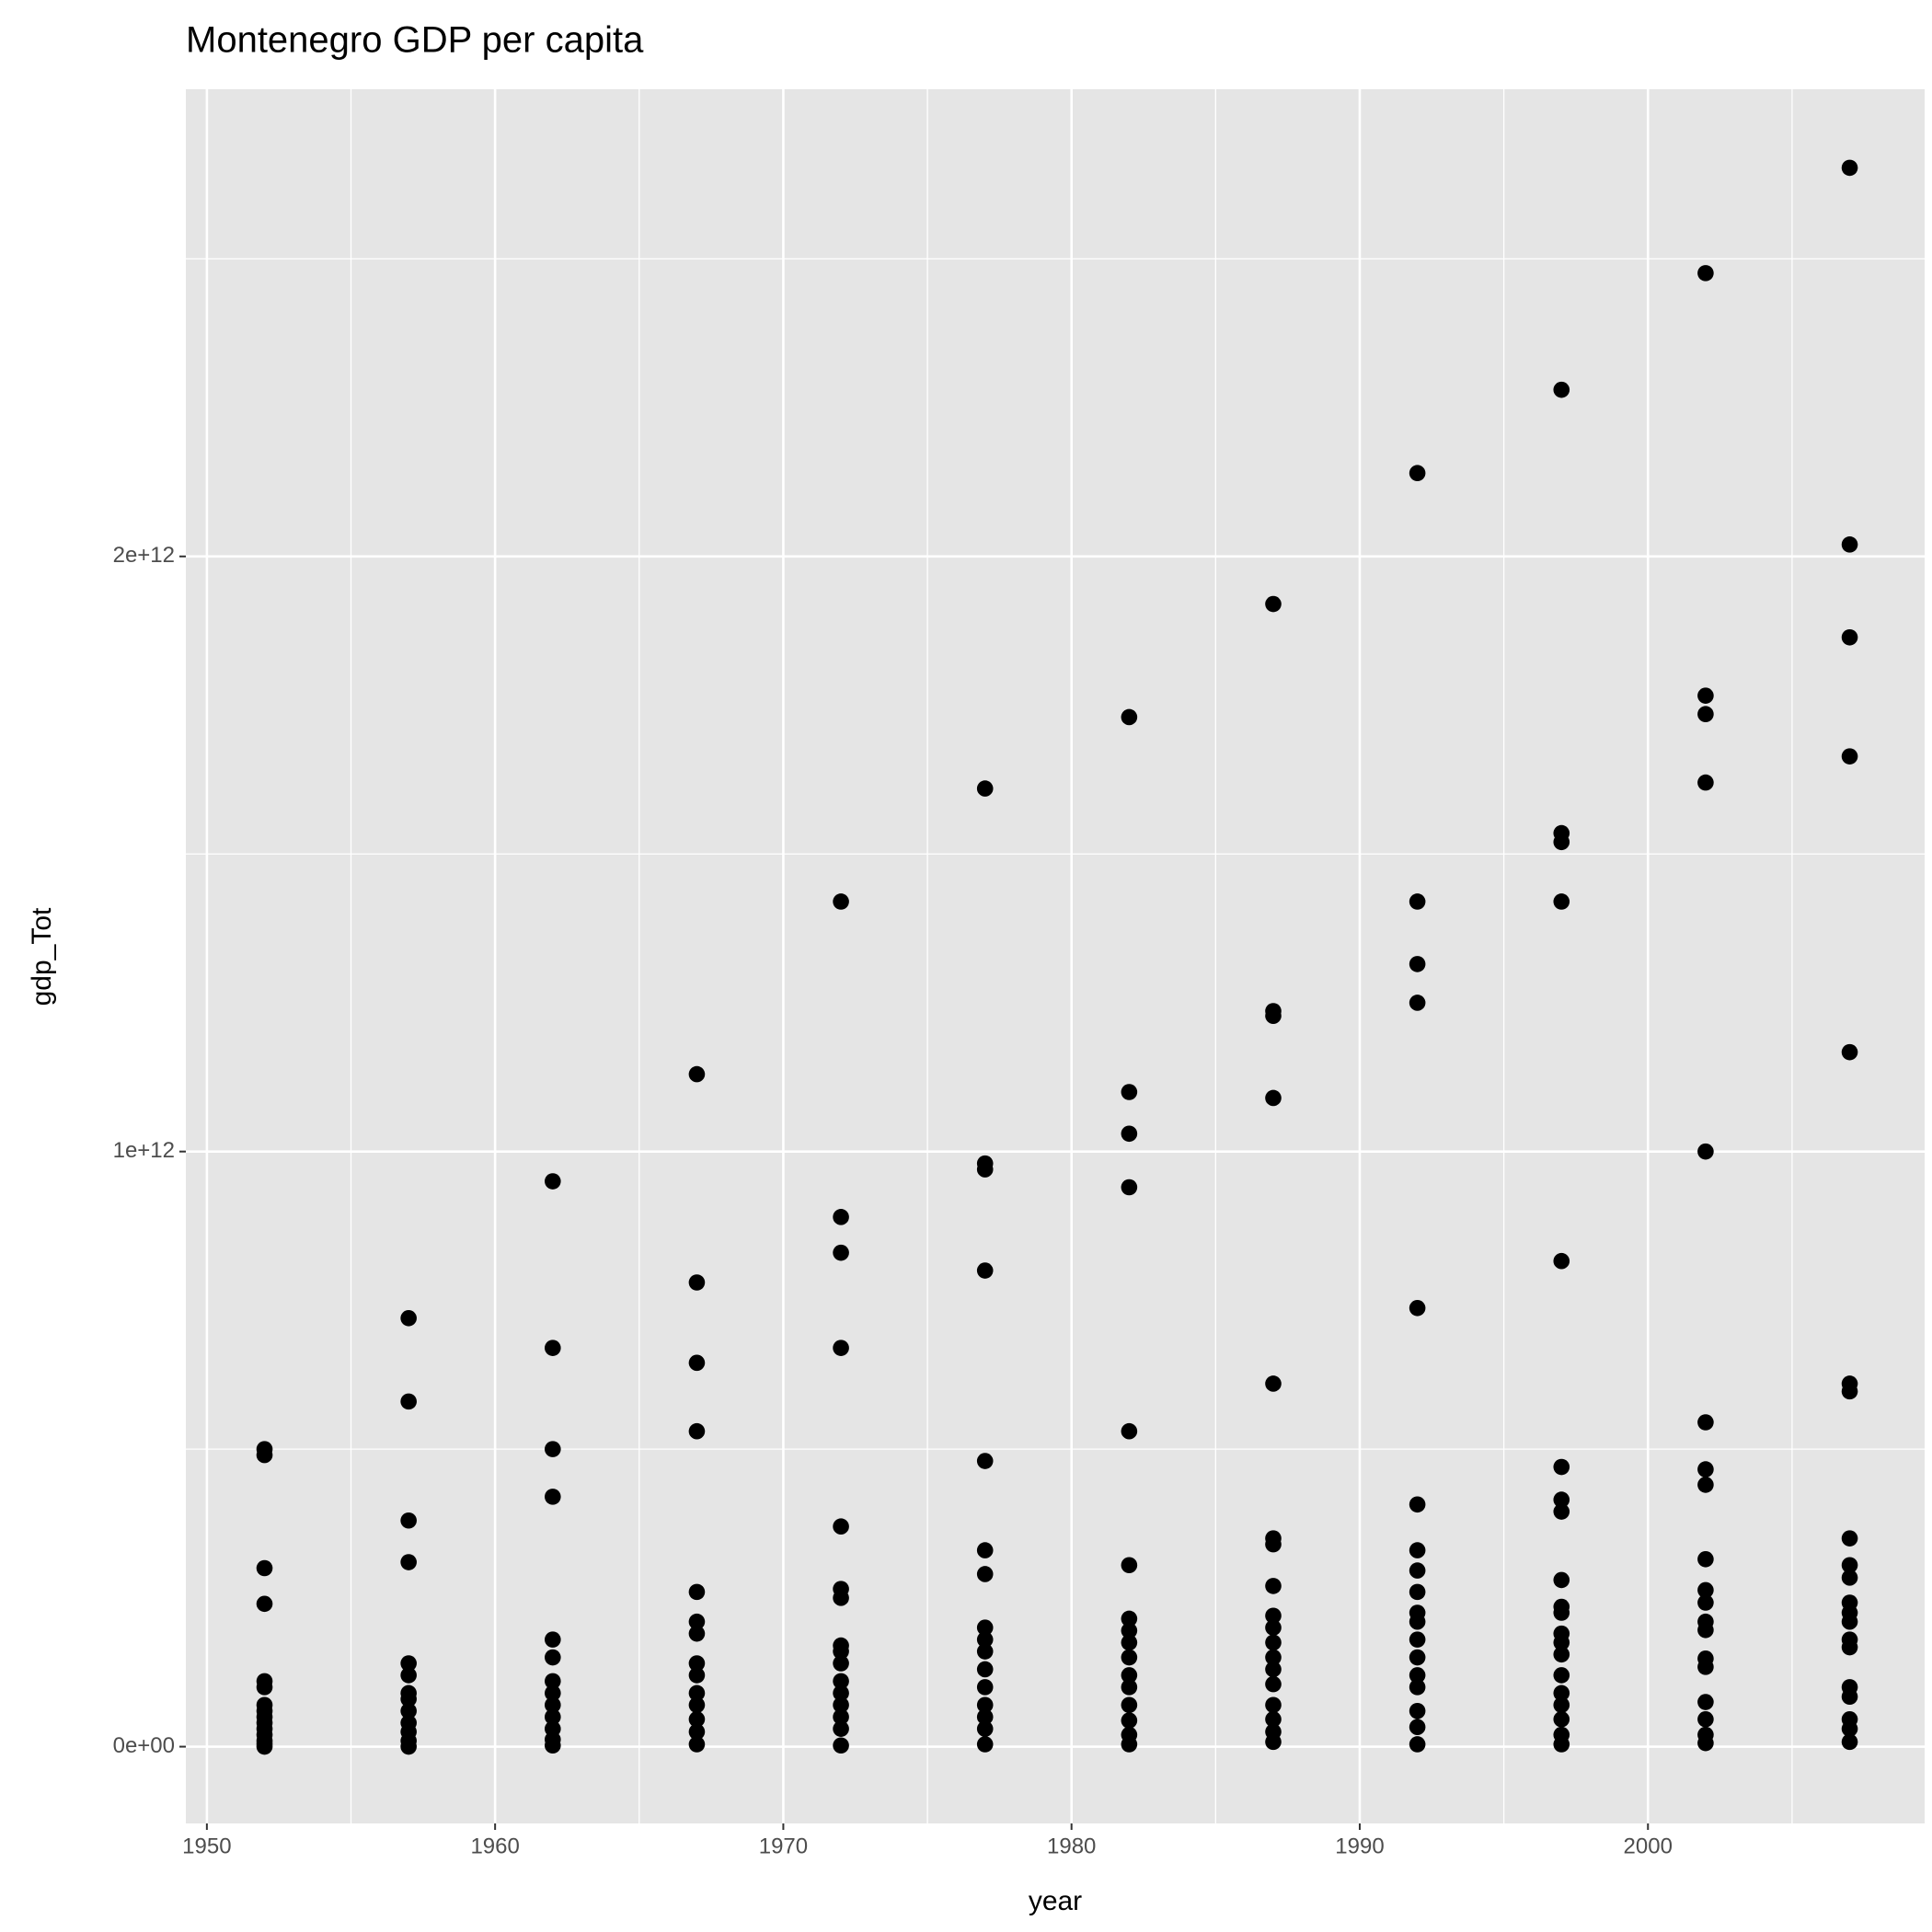 The image size is (1932, 1932). I want to click on x-tick-label: 1980, so click(1071, 1846).